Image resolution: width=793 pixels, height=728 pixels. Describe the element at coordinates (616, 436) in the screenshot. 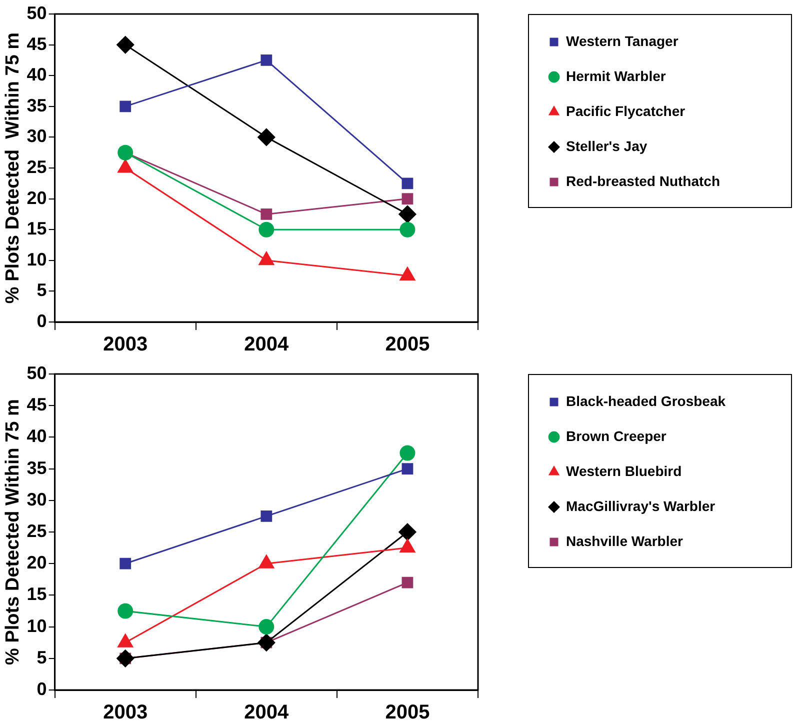

I see `legend-label: Brown Creeper` at that location.